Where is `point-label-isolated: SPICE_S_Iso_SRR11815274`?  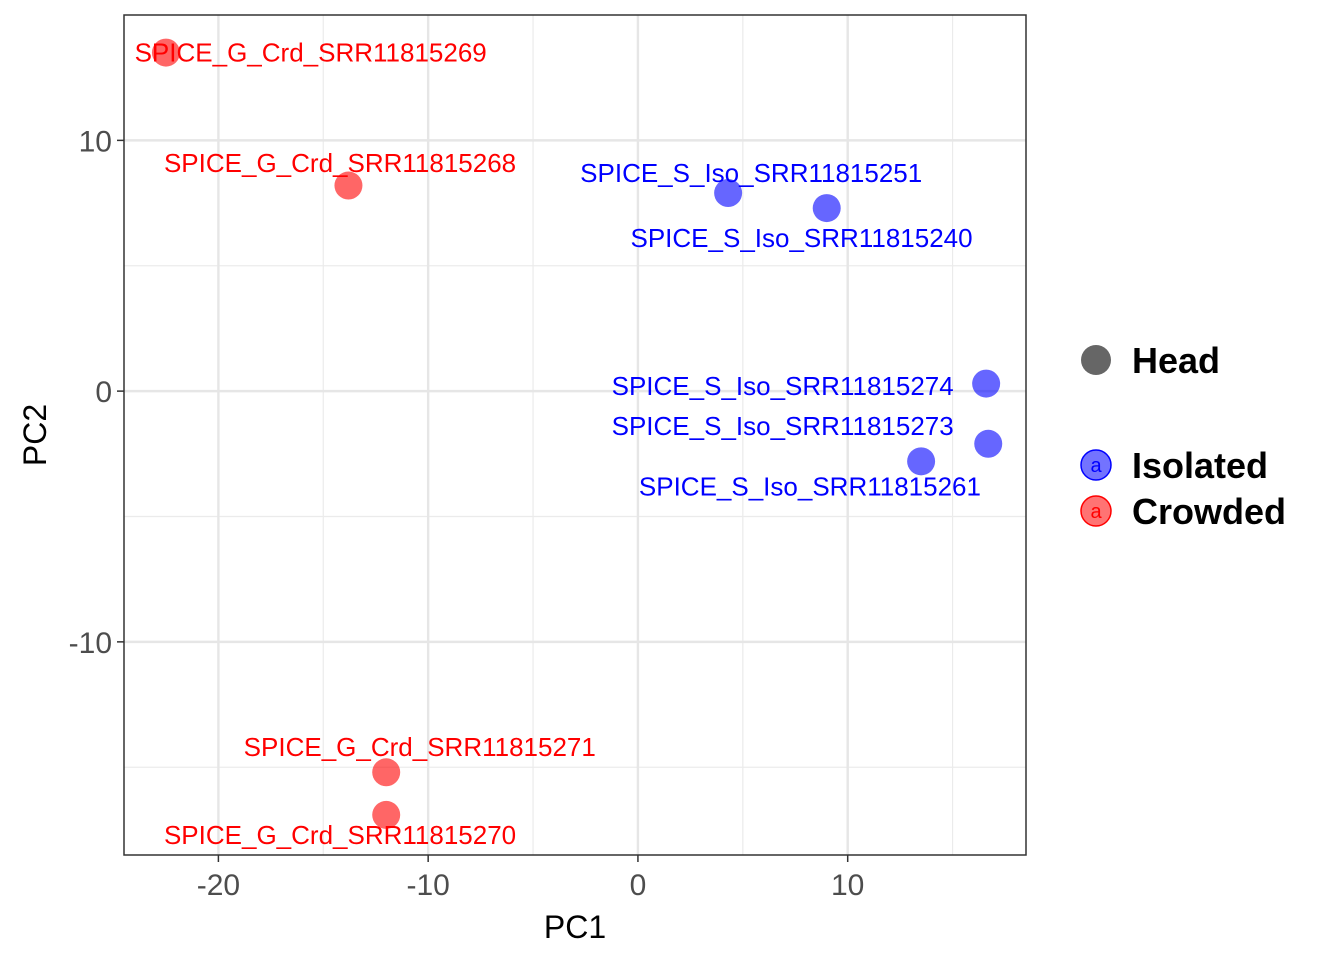
point-label-isolated: SPICE_S_Iso_SRR11815274 is located at coordinates (783, 386).